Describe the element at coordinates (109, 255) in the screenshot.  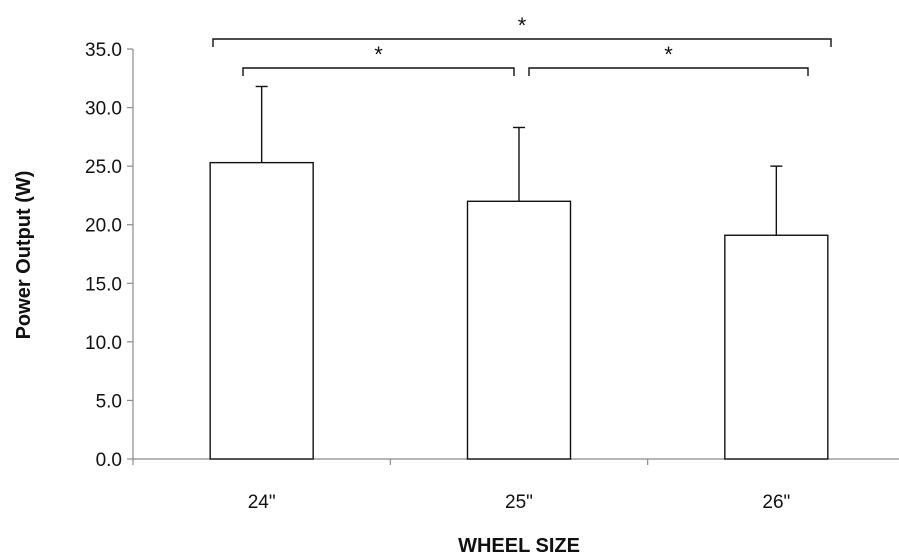
I see `y-axis: 0.0 5.0 10.0 15.0 20.0 25.0 30.0 35.0` at that location.